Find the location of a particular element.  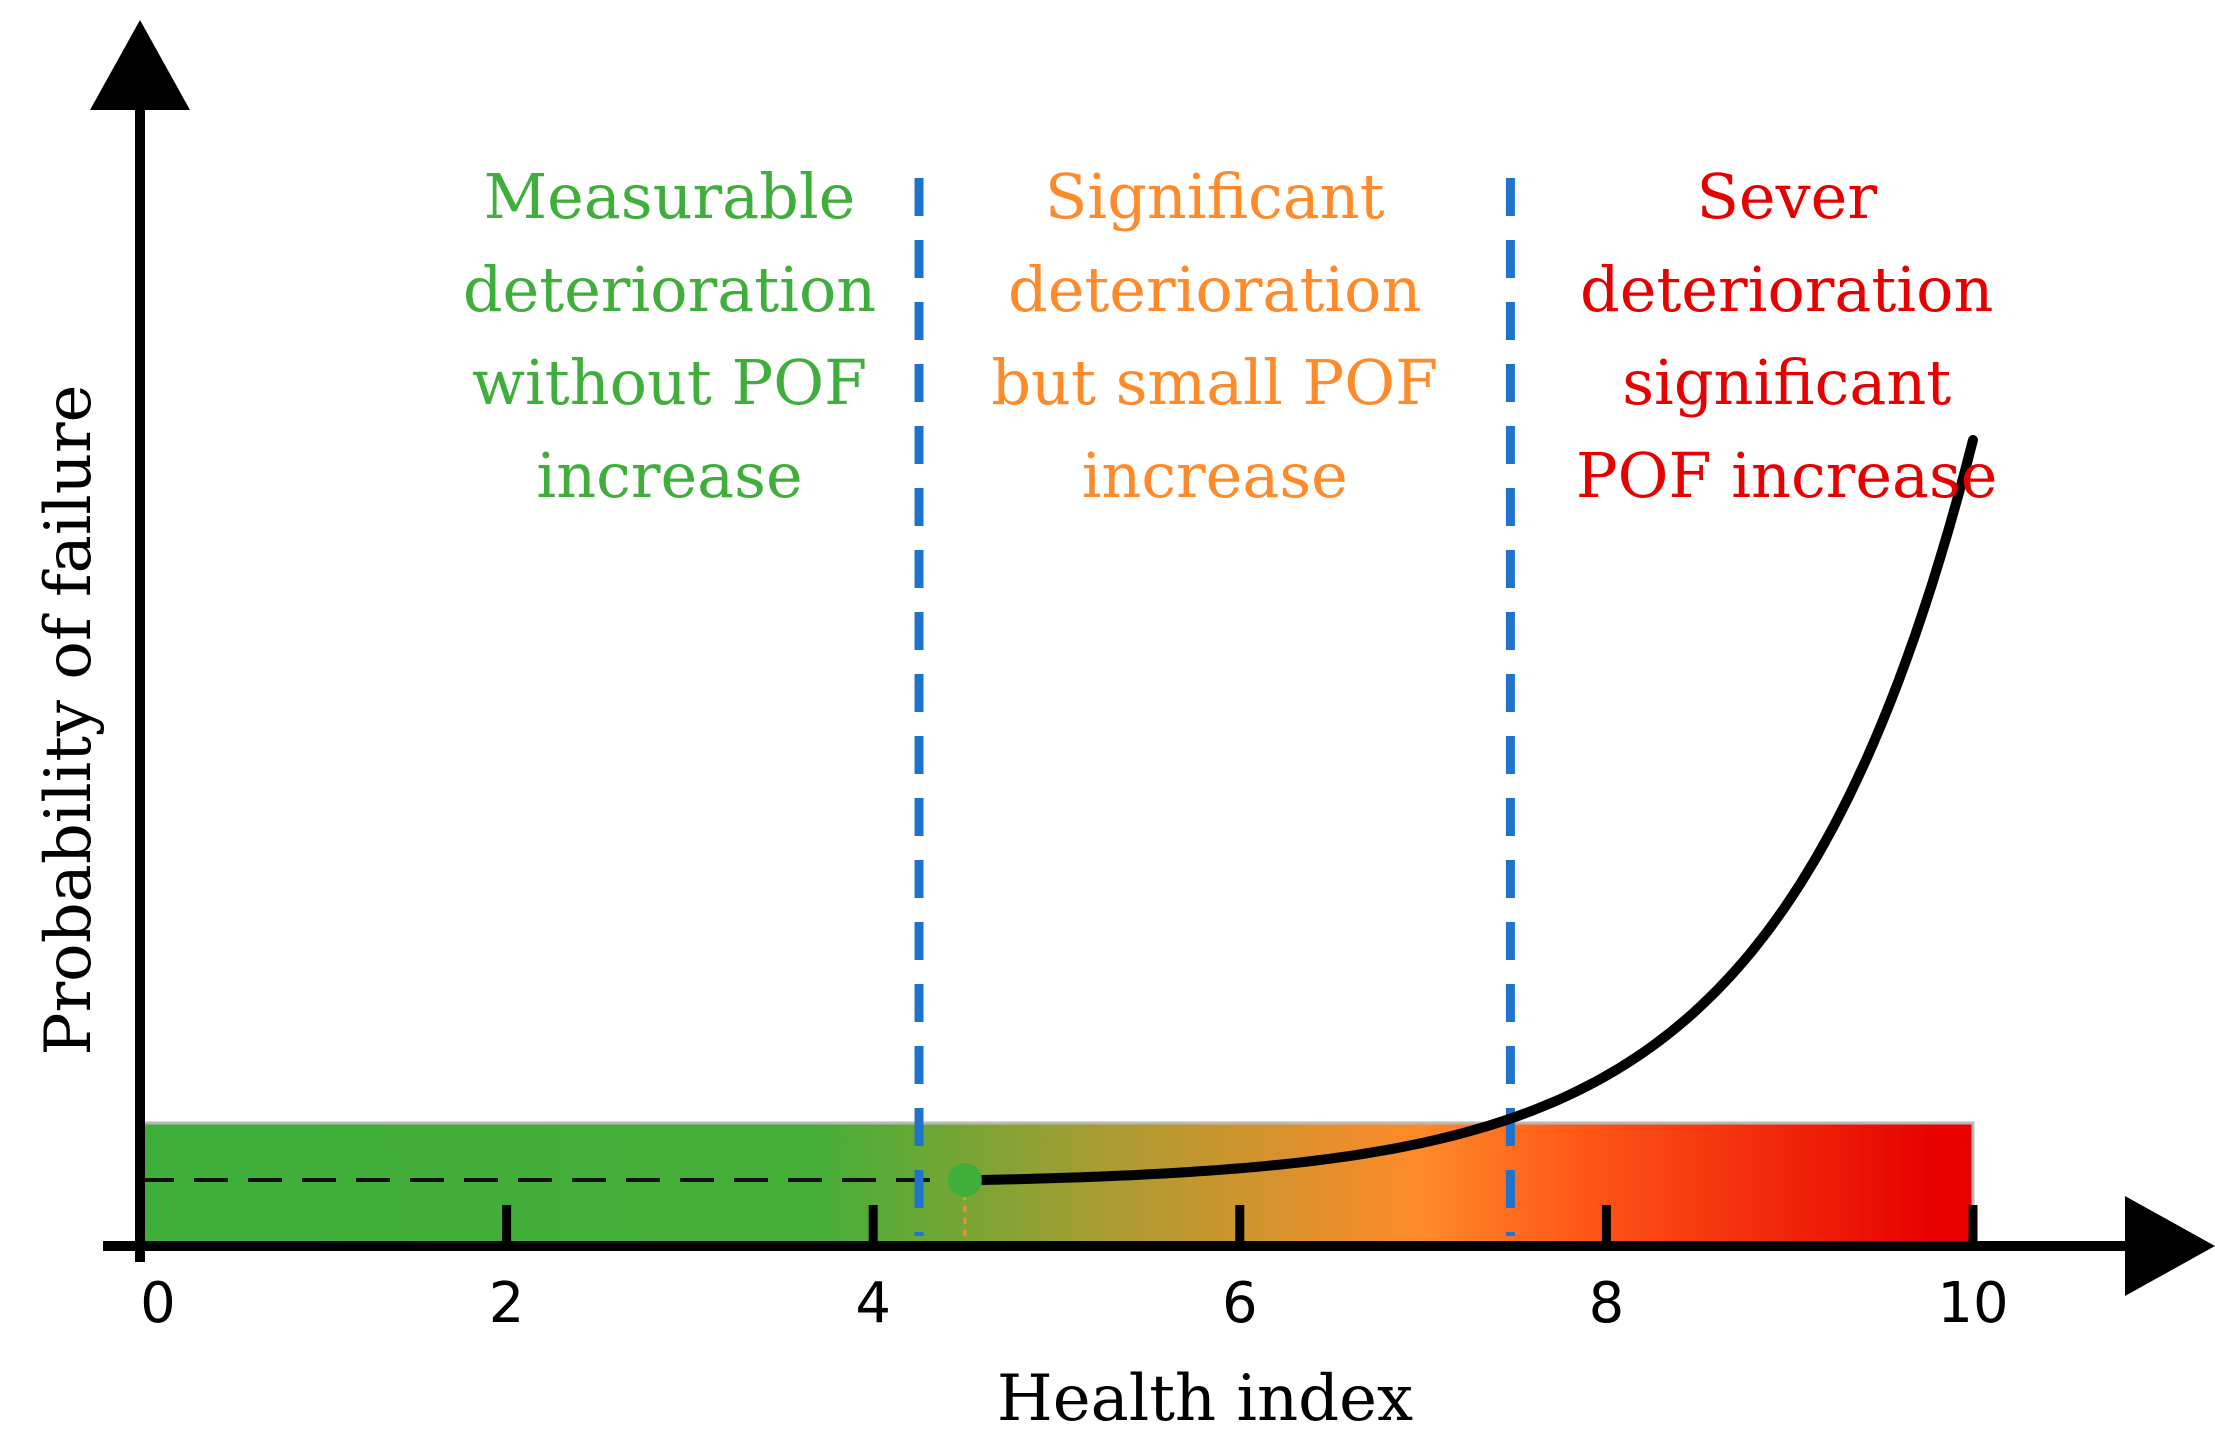

x-tick-label: 0 is located at coordinates (158, 1303).